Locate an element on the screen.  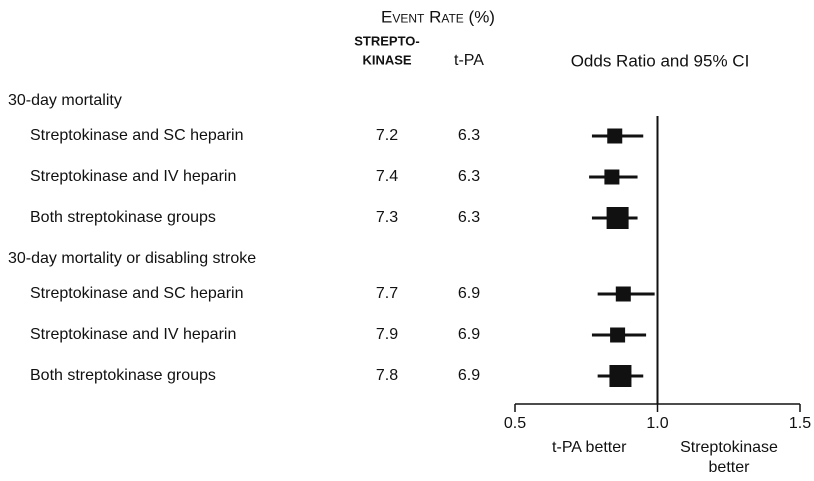
x-tick-label: 1.0 is located at coordinates (657, 423).